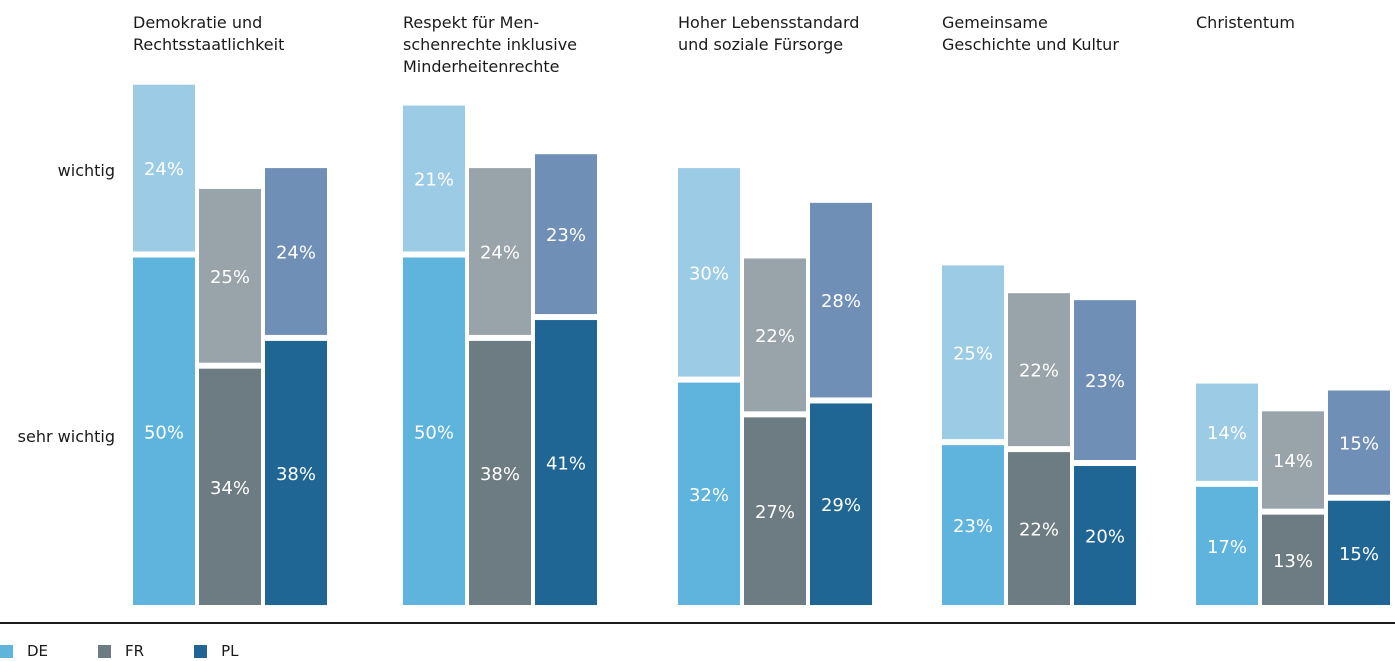 This screenshot has height=661, width=1395. What do you see at coordinates (38, 651) in the screenshot?
I see `legend-label-de: DE` at bounding box center [38, 651].